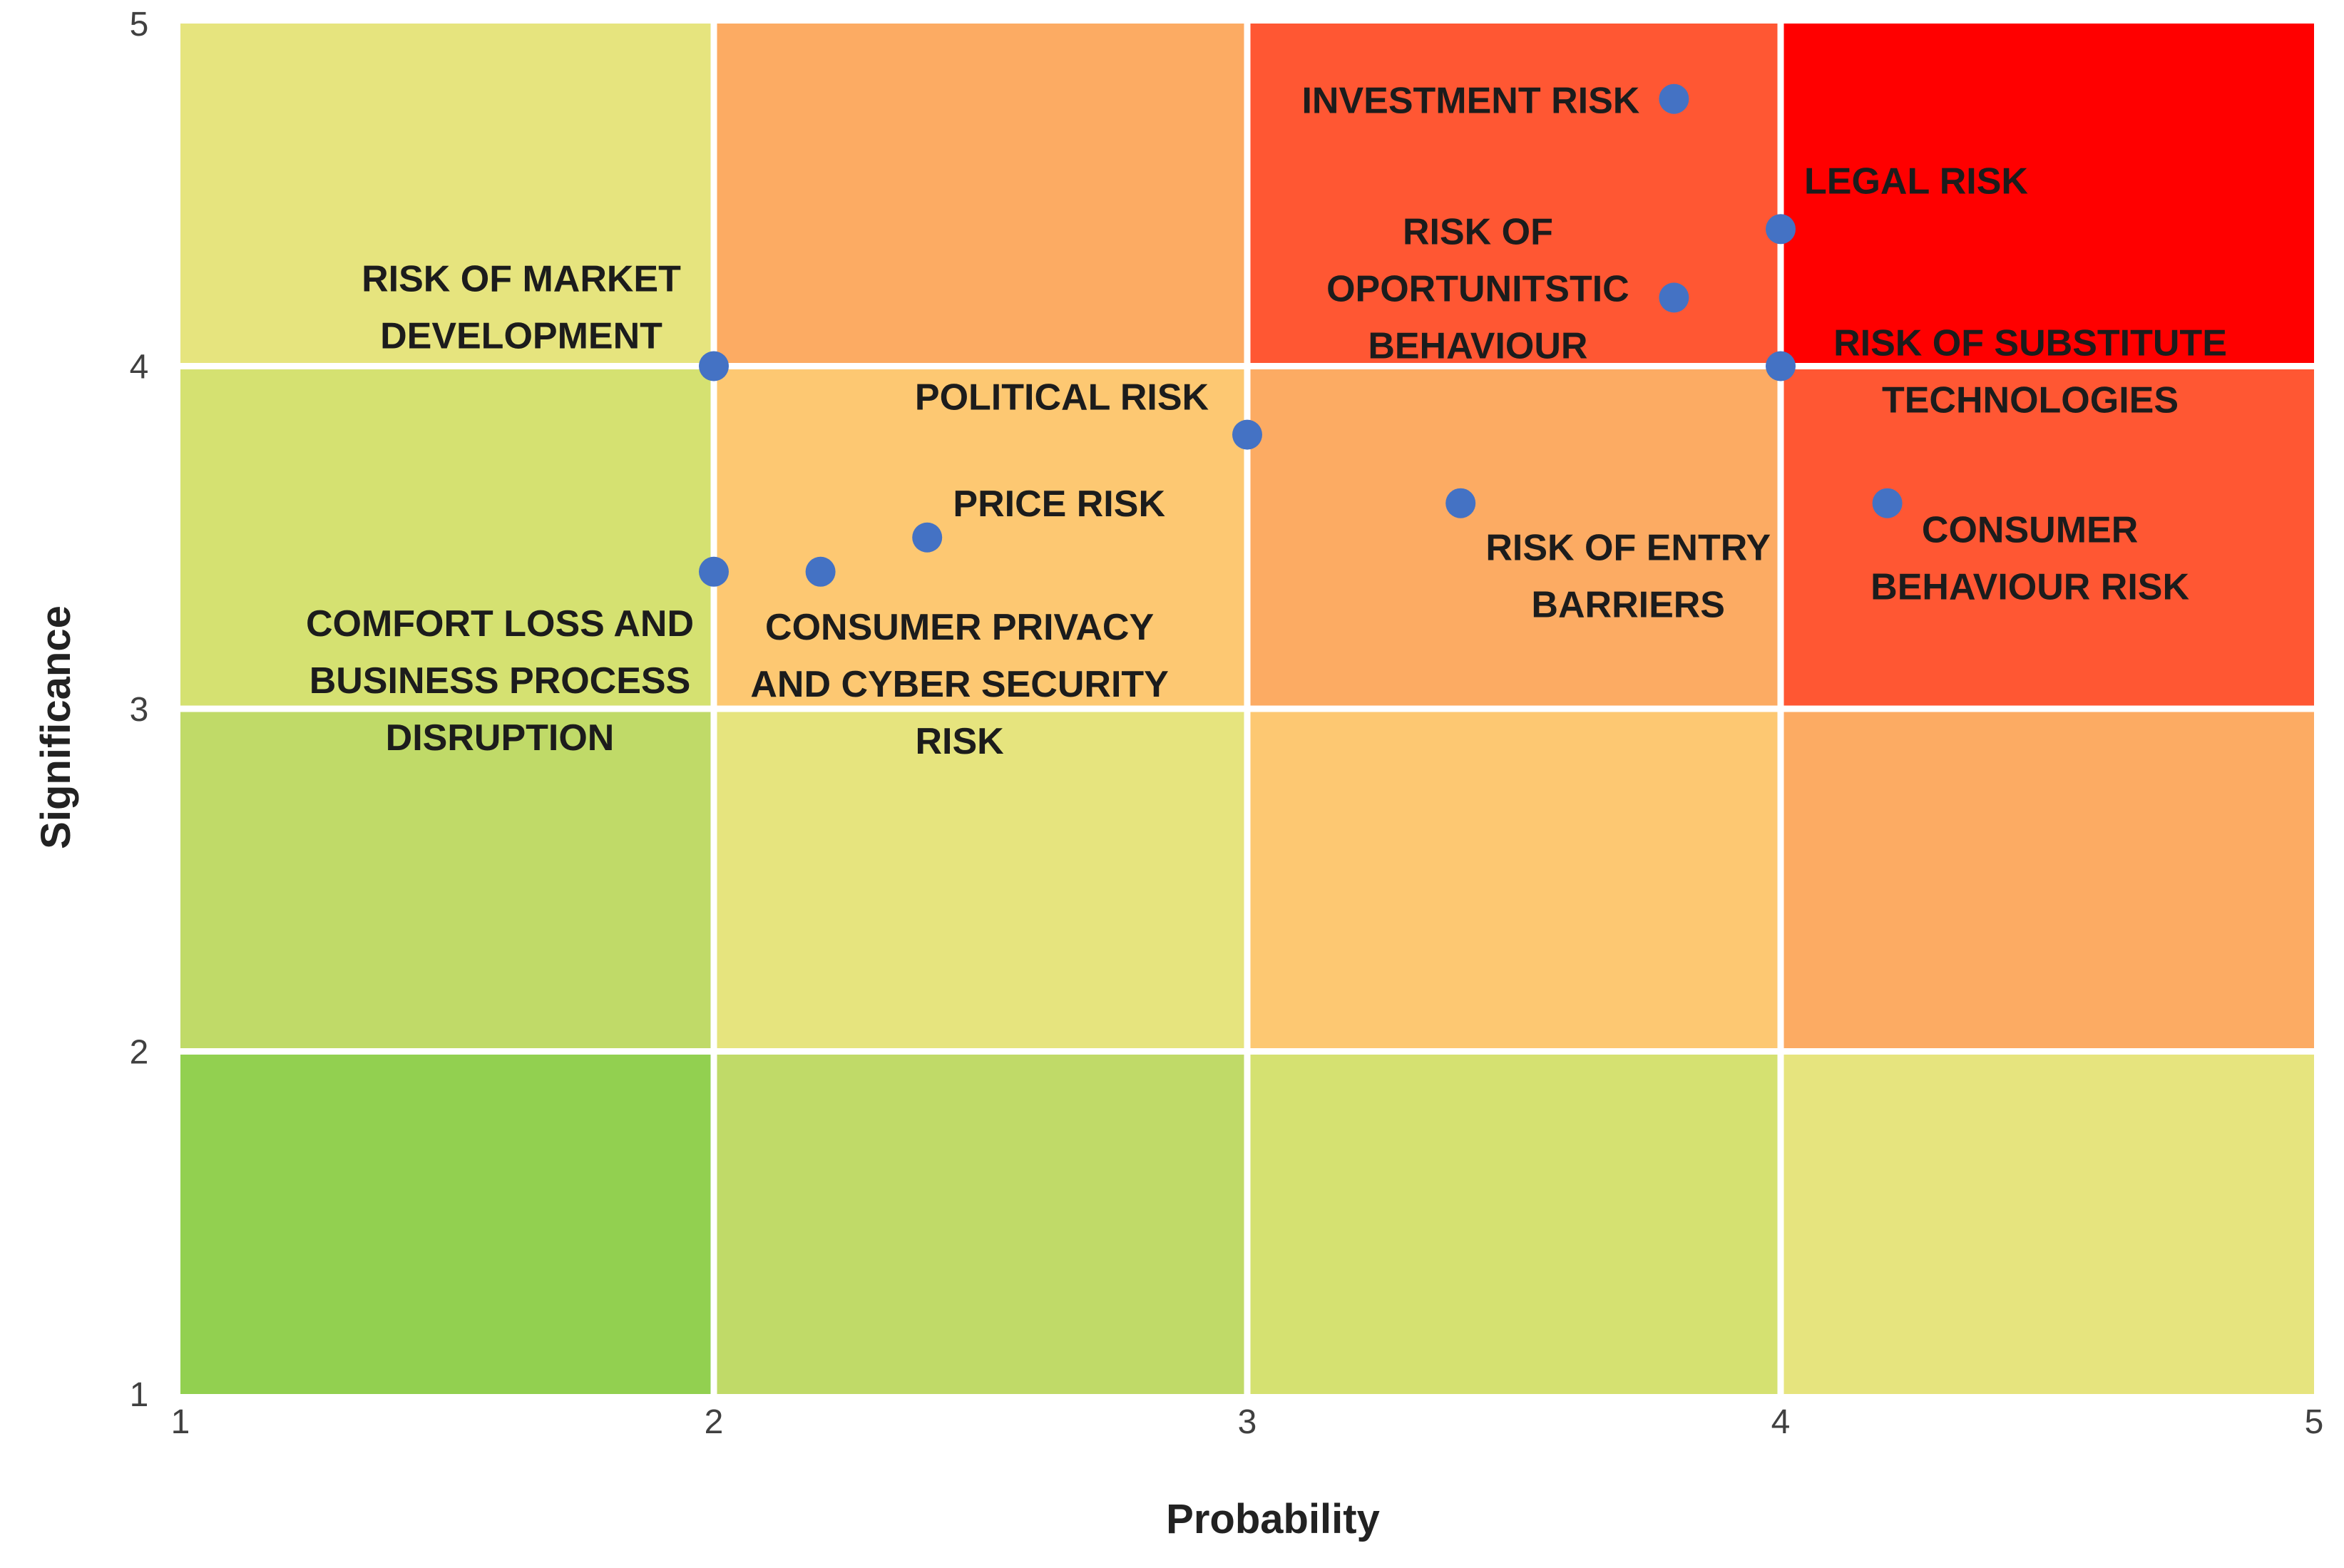 This screenshot has height=1568, width=2344. Describe the element at coordinates (521, 308) in the screenshot. I see `data-point-label: RISK OF MARKET DEVELOPMENT` at that location.